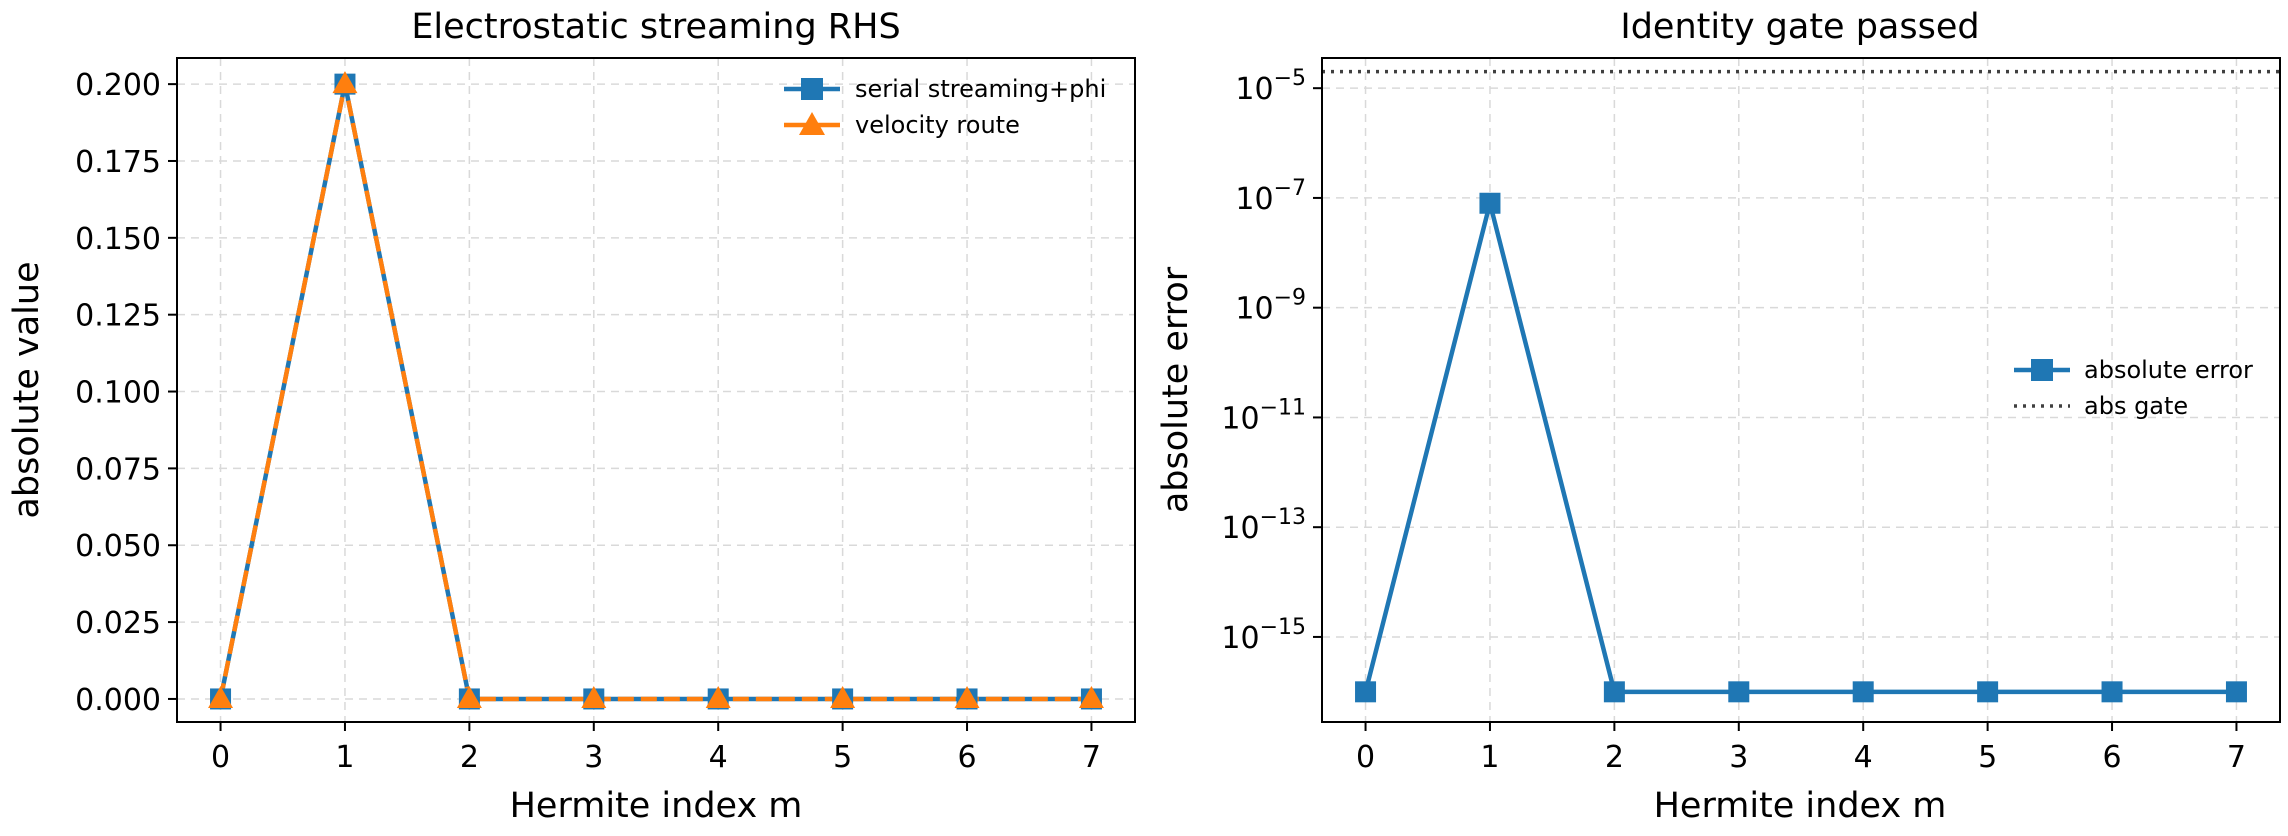 The width and height of the screenshot is (2288, 836). I want to click on right-chart-y-label: absolute error, so click(1176, 389).